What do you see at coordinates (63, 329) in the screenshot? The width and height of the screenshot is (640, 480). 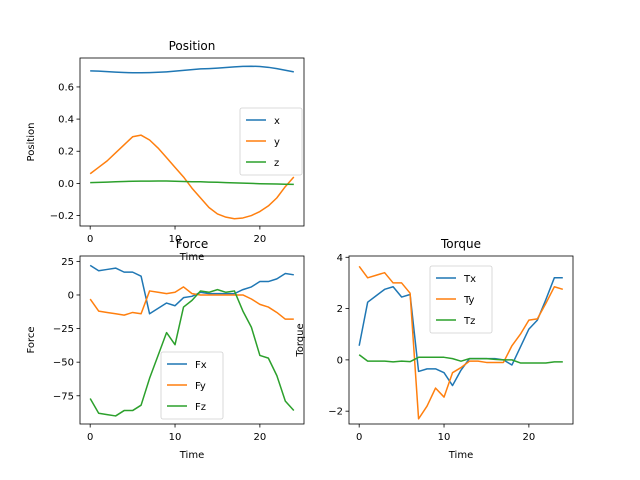 I see `y-tick-label: −25` at bounding box center [63, 329].